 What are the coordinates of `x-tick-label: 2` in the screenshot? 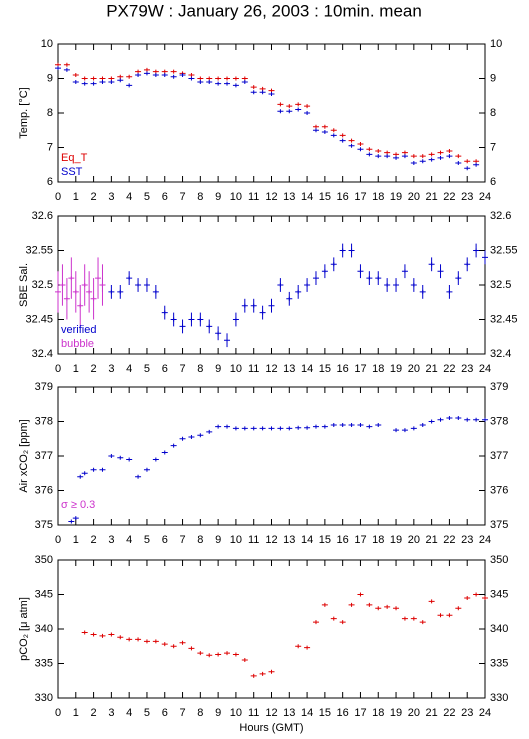 It's located at (94, 713).